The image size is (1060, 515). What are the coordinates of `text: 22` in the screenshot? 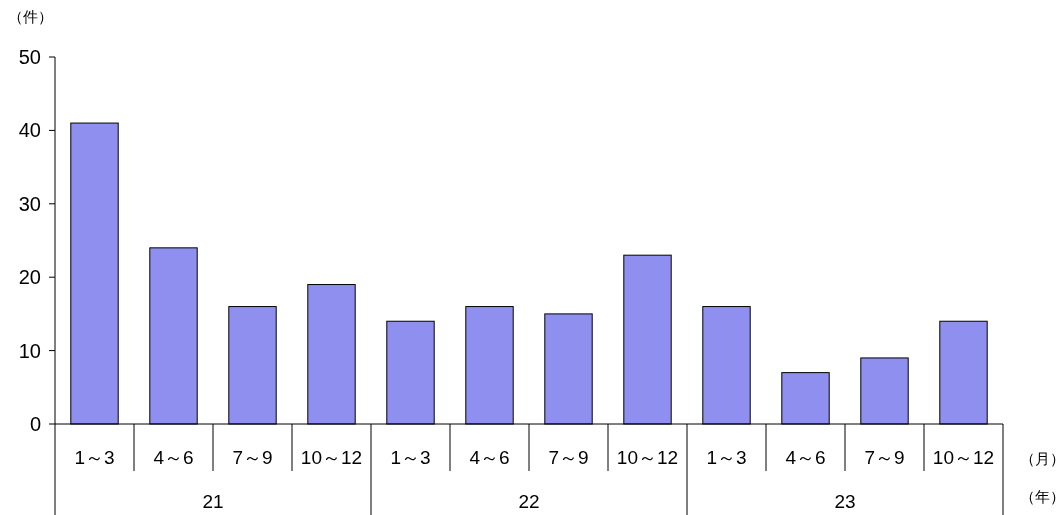 It's located at (529, 501).